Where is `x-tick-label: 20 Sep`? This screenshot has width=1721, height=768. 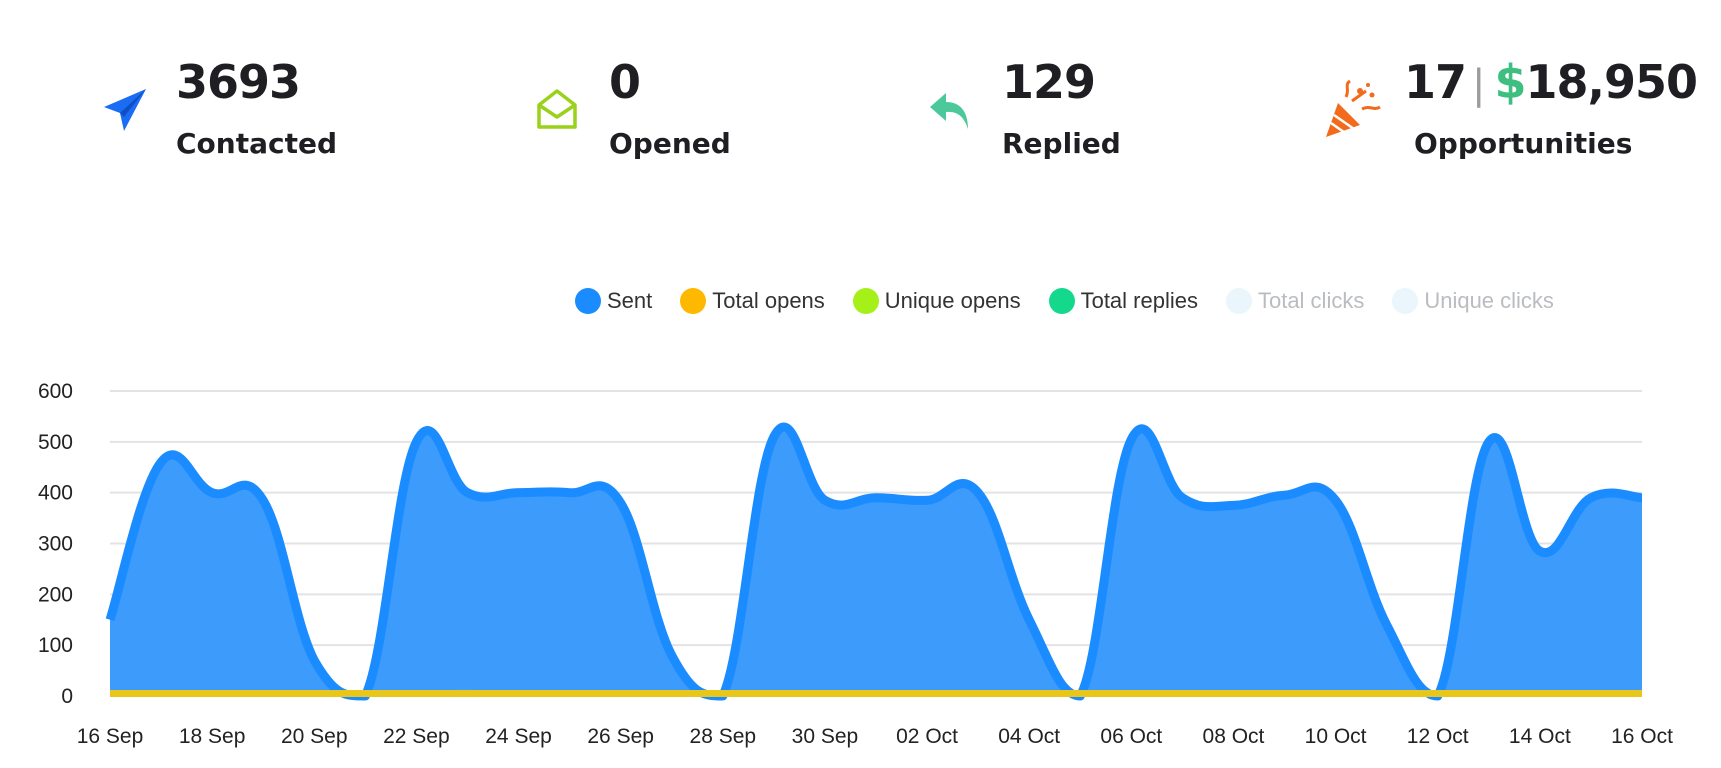 x-tick-label: 20 Sep is located at coordinates (314, 736).